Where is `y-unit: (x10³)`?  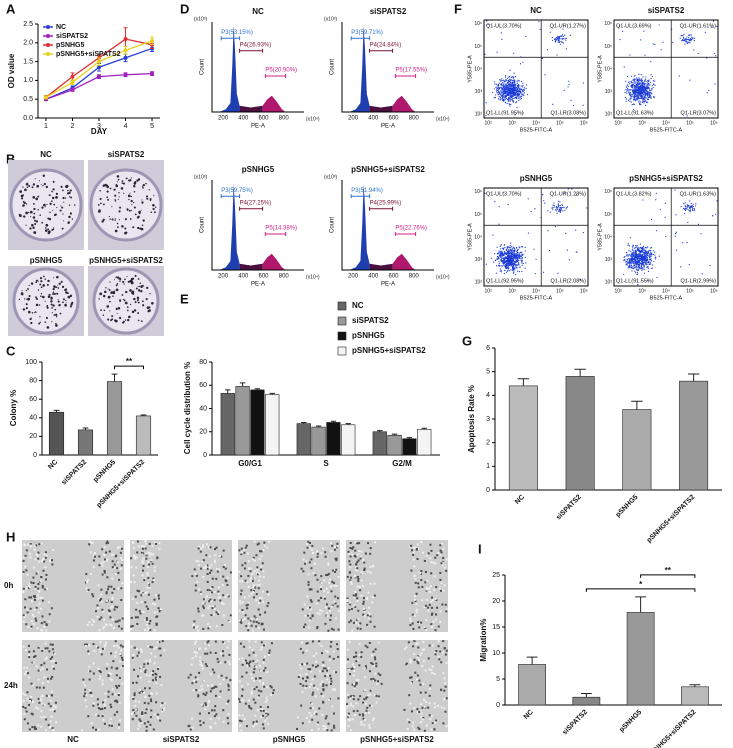 y-unit: (x10³) is located at coordinates (200, 177).